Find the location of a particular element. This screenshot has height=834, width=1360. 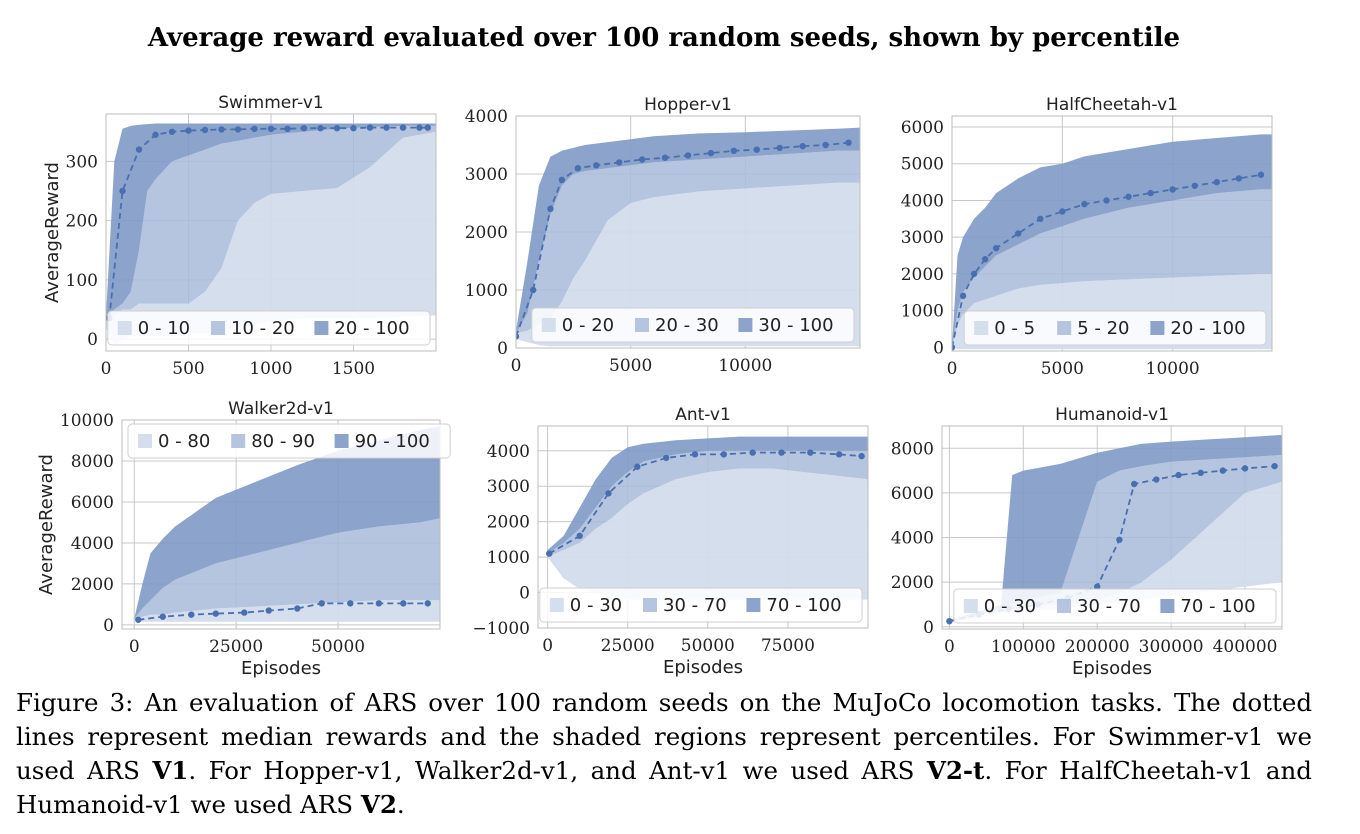

legend: 0 - 80 80 - 90 90 - 100 is located at coordinates (289, 441).